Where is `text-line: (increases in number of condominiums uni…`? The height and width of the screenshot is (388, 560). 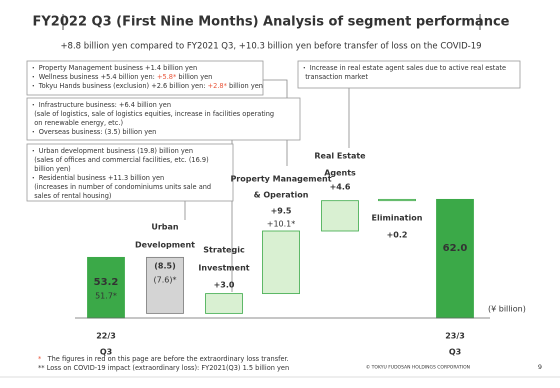 text-line: (increases in number of condominiums uni… is located at coordinates (120, 187).